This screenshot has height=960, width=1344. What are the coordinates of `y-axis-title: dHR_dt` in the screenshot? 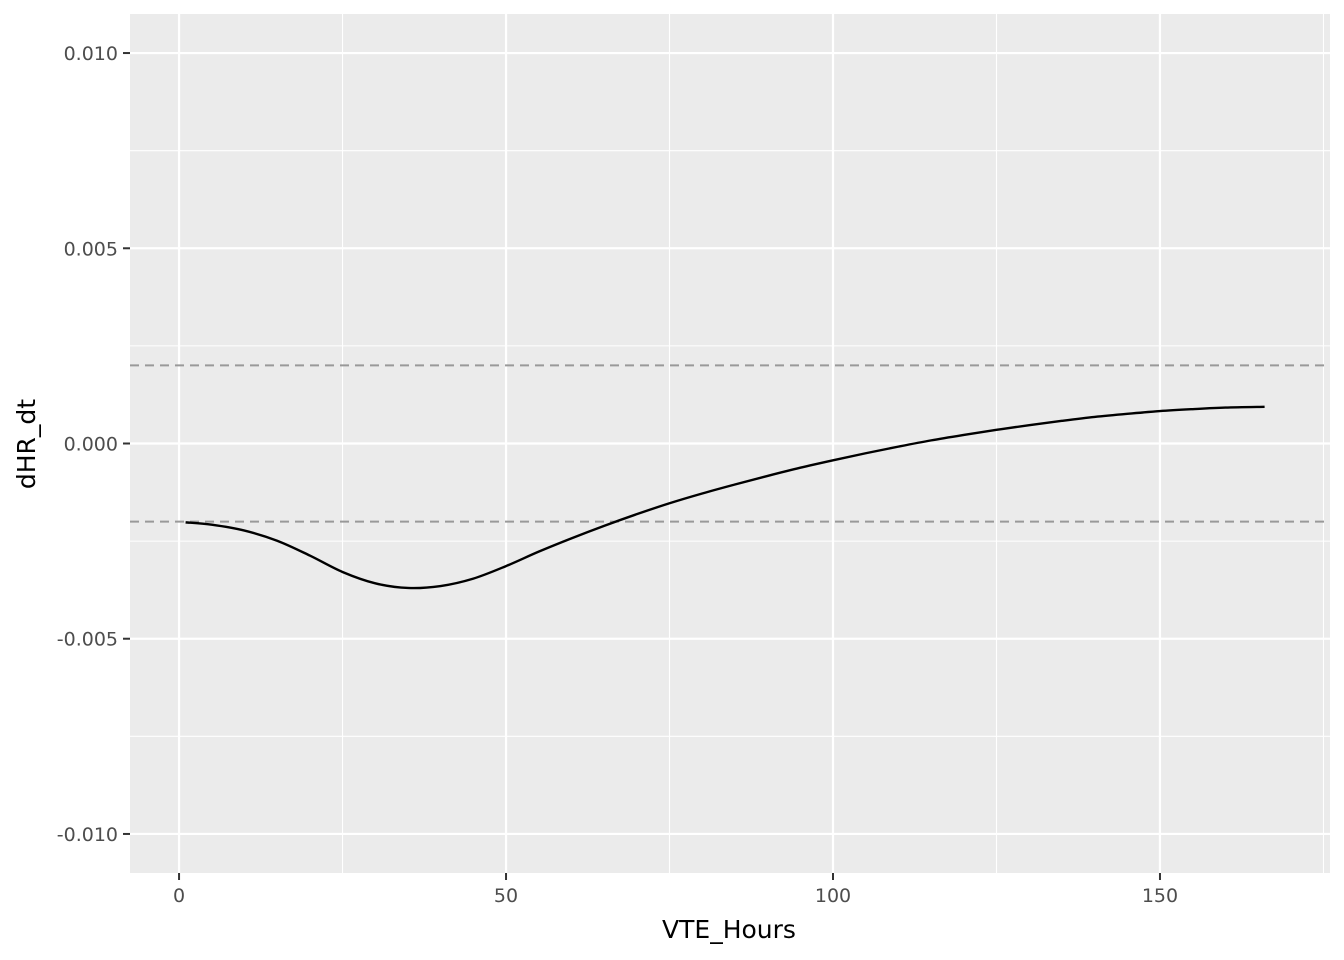 It's located at (26, 444).